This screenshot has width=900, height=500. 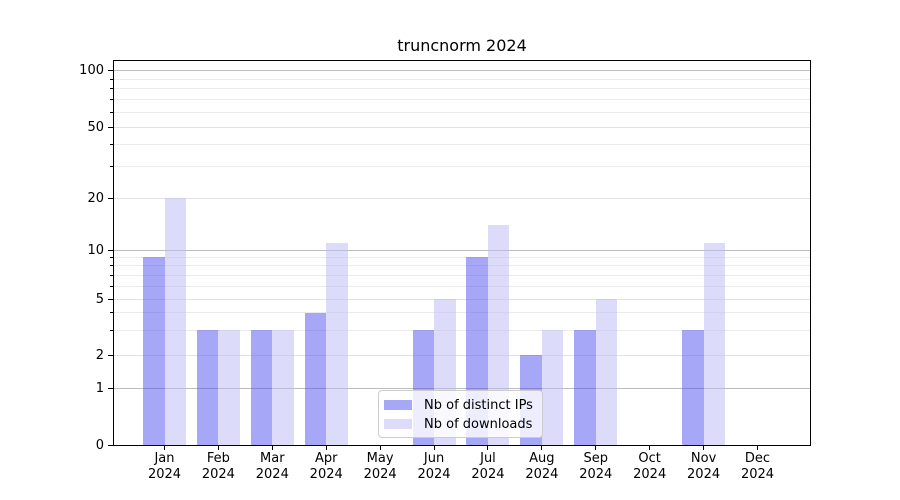 I want to click on bar-nb-of-distinct-ips-apr, so click(x=315, y=378).